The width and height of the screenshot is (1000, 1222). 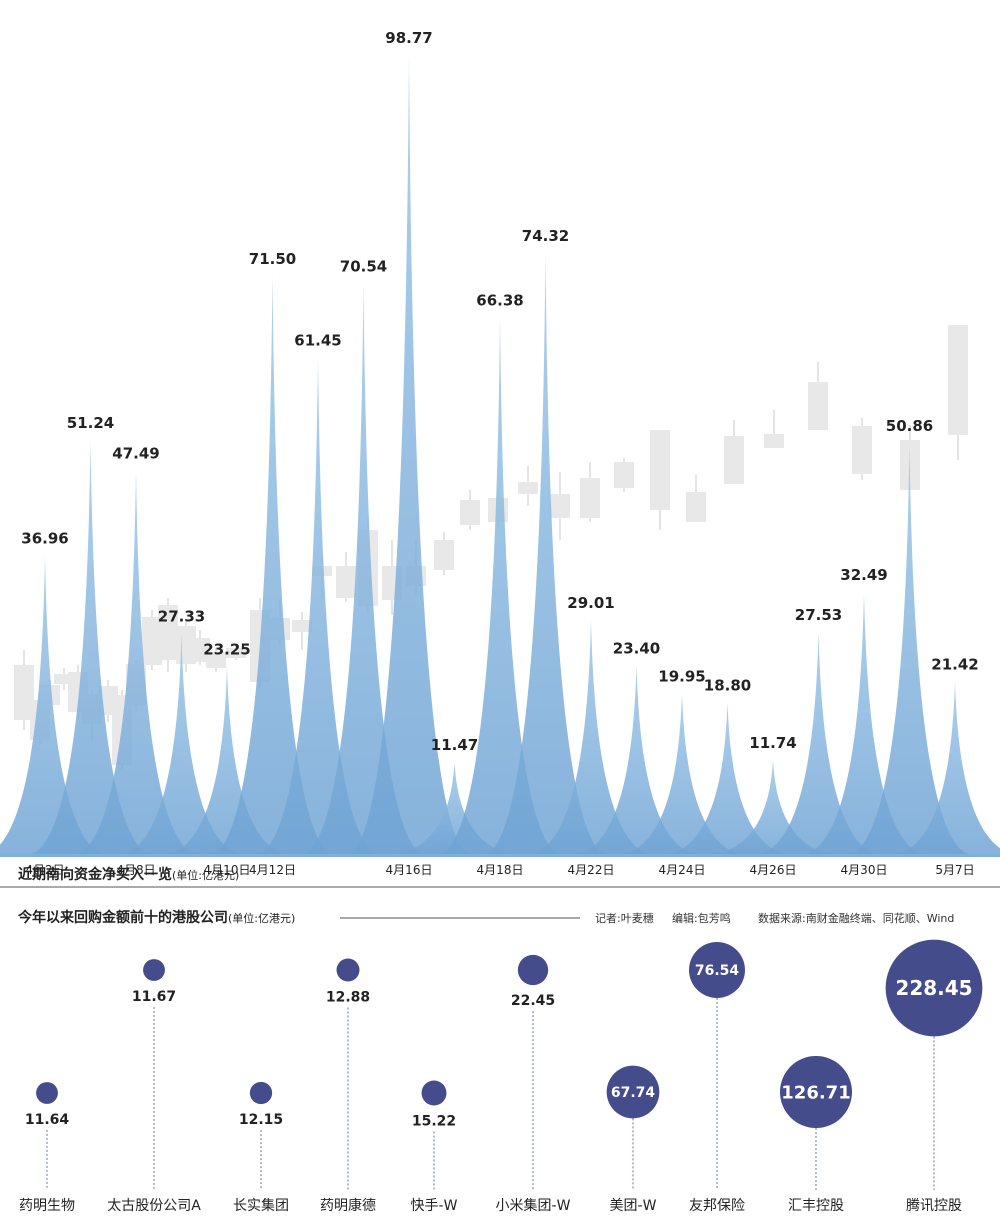 I want to click on buyback-bubble-group: 15.22 快手-W, so click(x=434, y=1147).